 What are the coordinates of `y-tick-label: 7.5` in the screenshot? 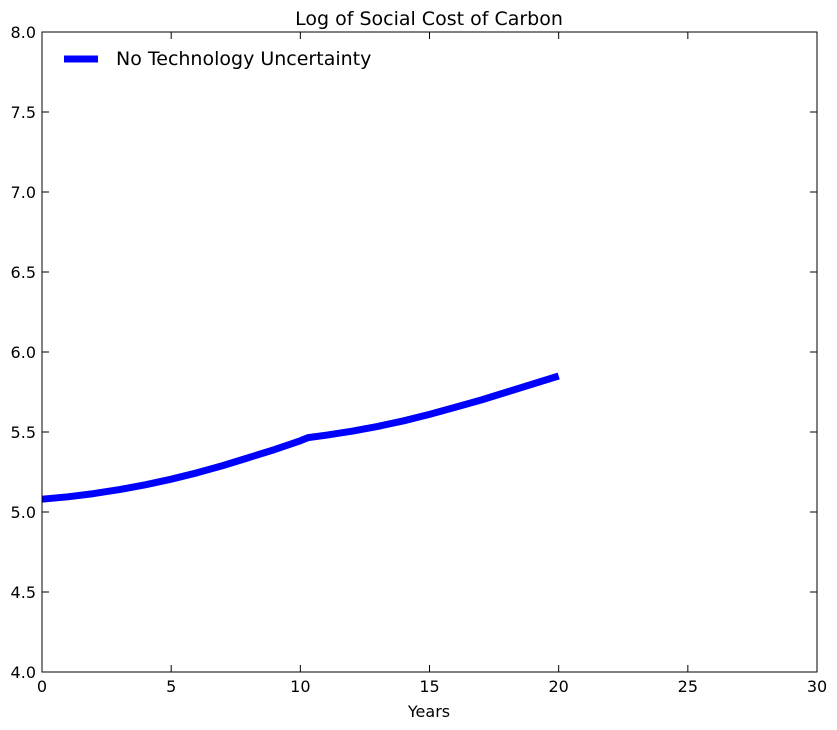 It's located at (23, 112).